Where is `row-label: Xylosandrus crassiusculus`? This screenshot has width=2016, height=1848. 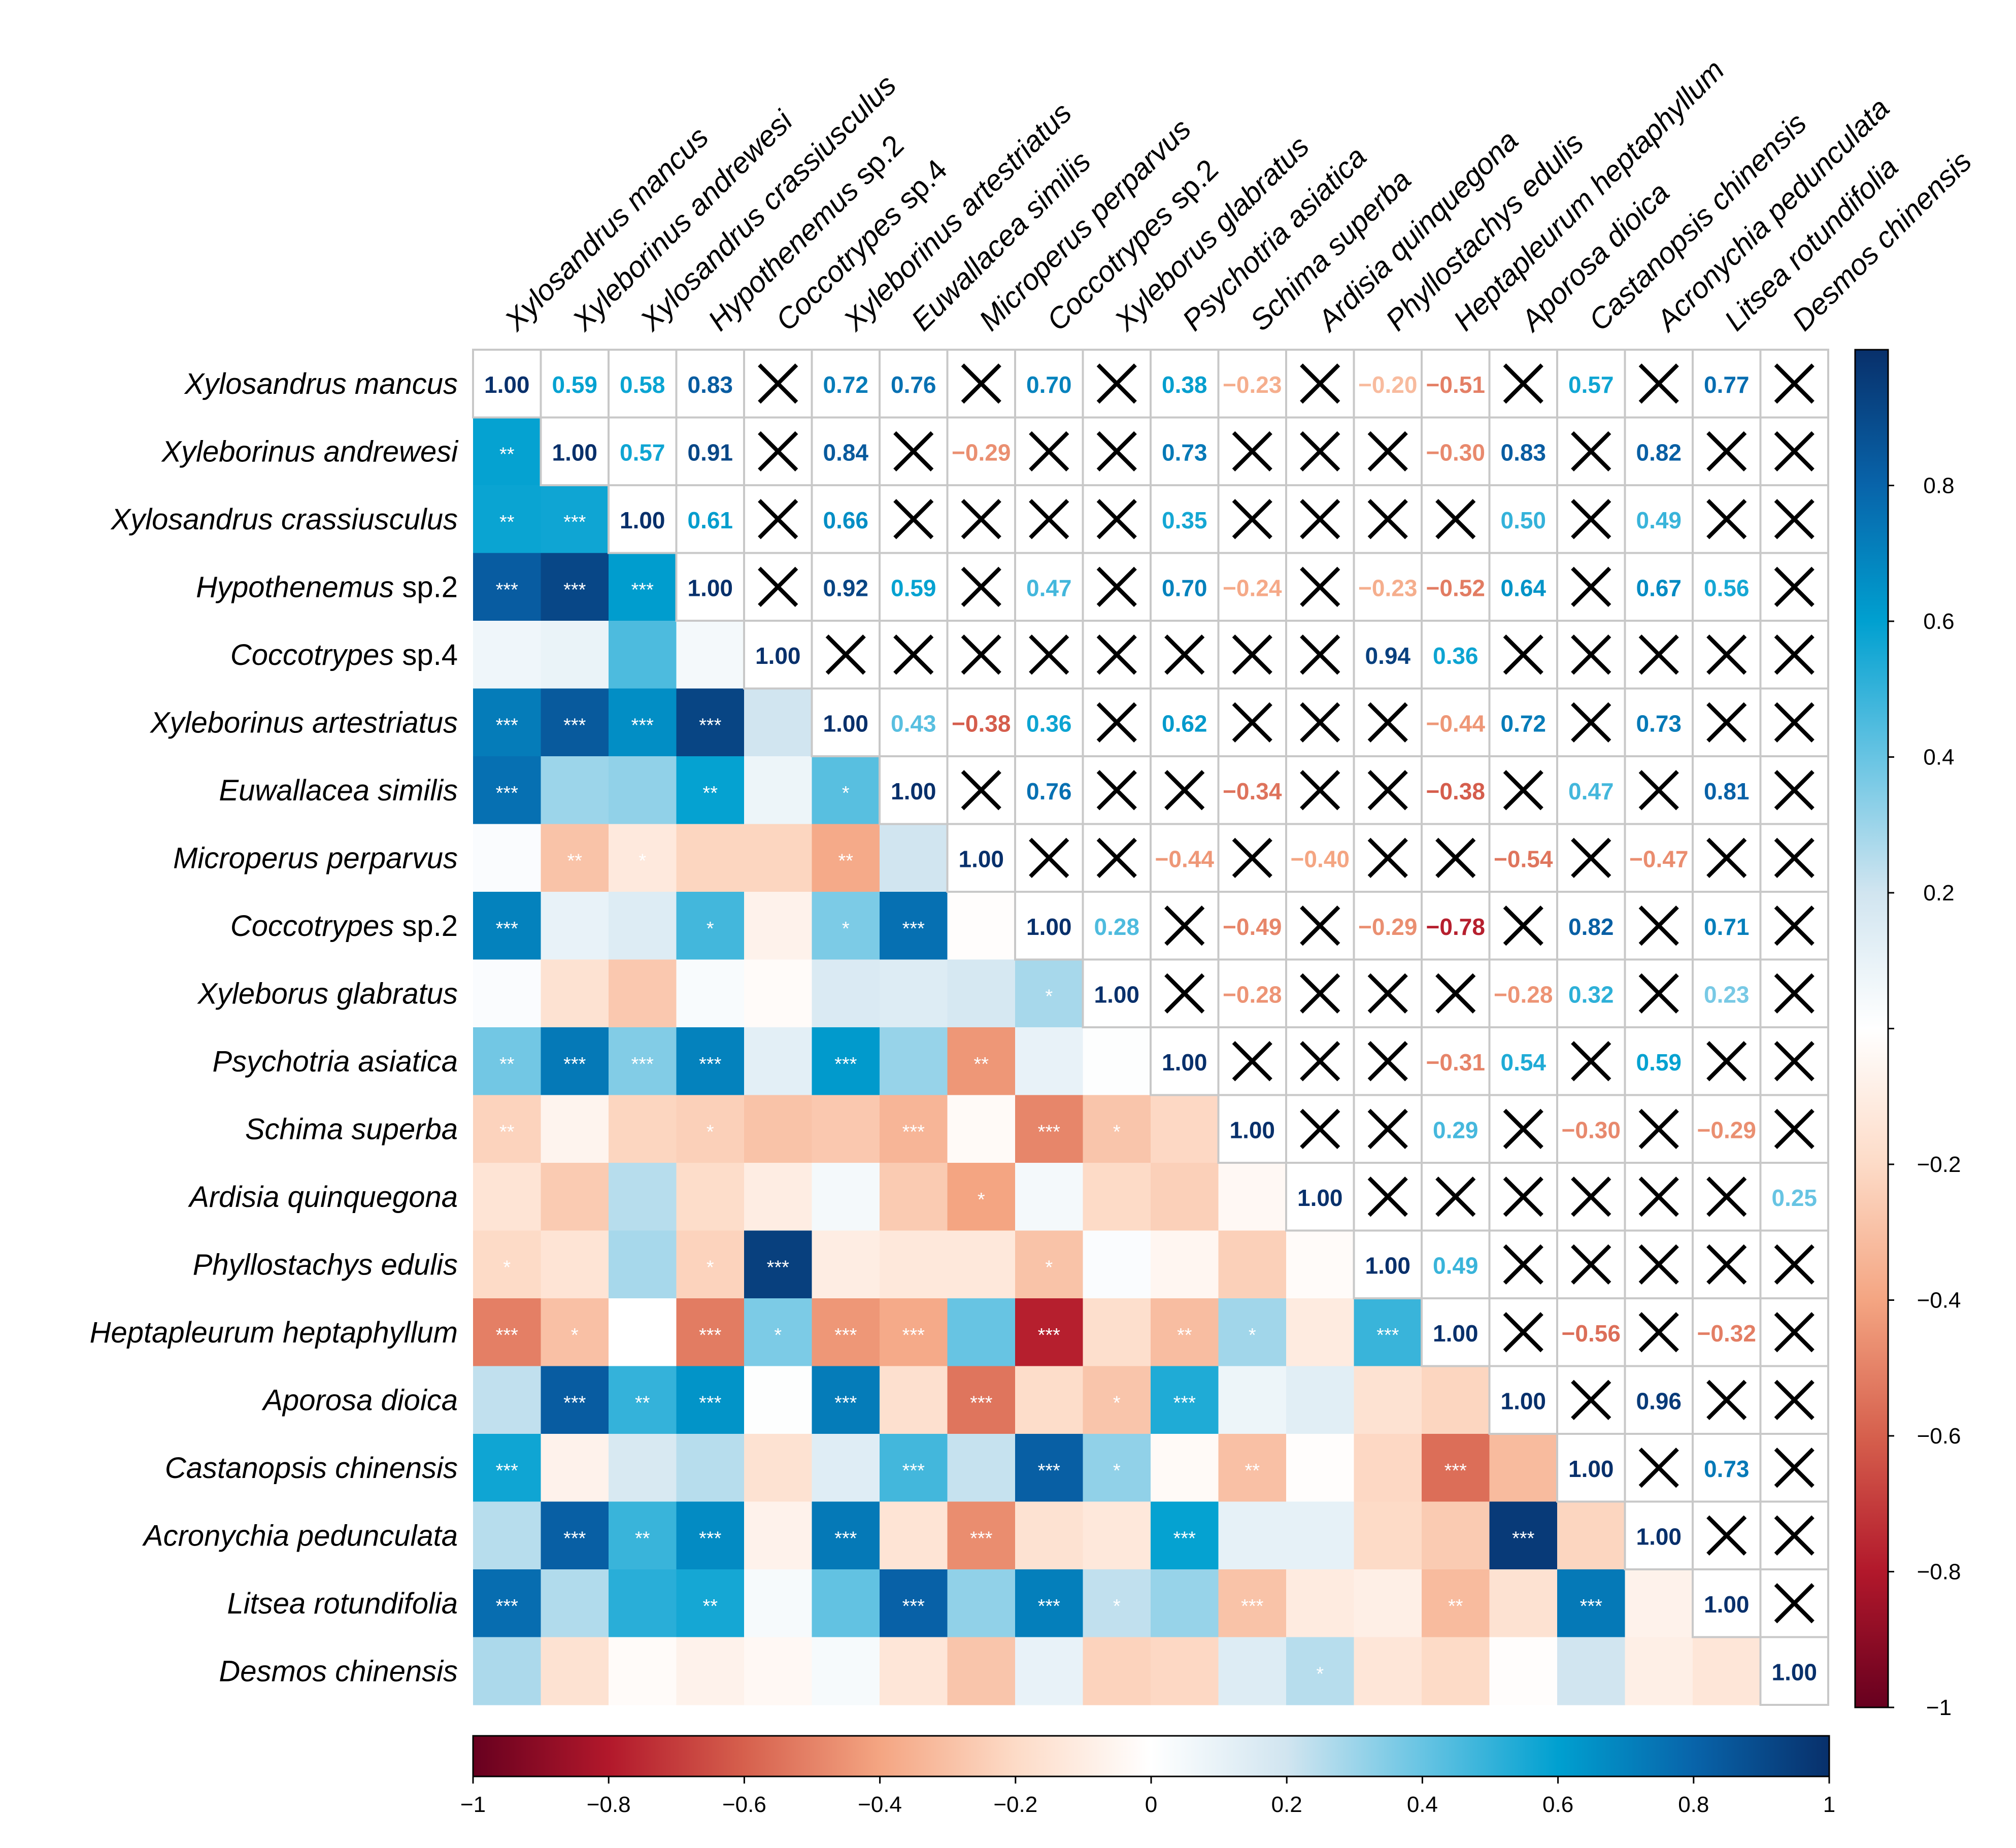 row-label: Xylosandrus crassiusculus is located at coordinates (284, 519).